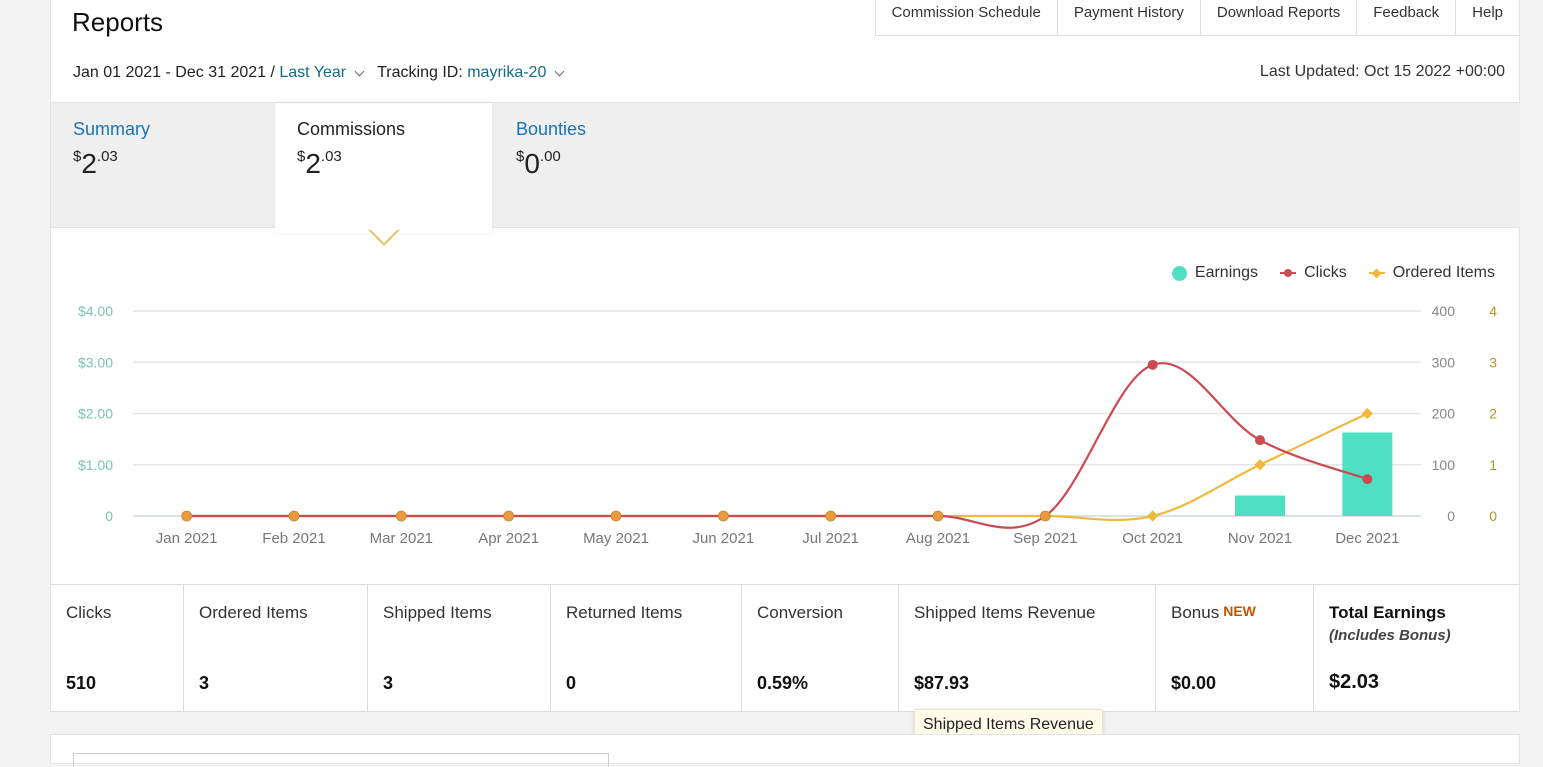  What do you see at coordinates (1444, 311) in the screenshot?
I see `clicks-axis-tick: 400` at bounding box center [1444, 311].